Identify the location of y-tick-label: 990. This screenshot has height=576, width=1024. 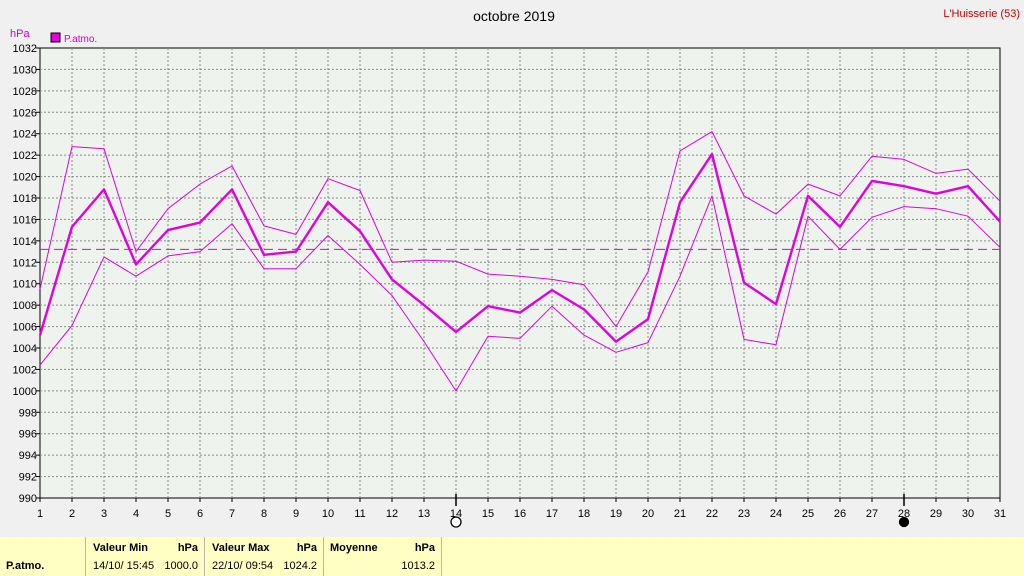
(28, 499).